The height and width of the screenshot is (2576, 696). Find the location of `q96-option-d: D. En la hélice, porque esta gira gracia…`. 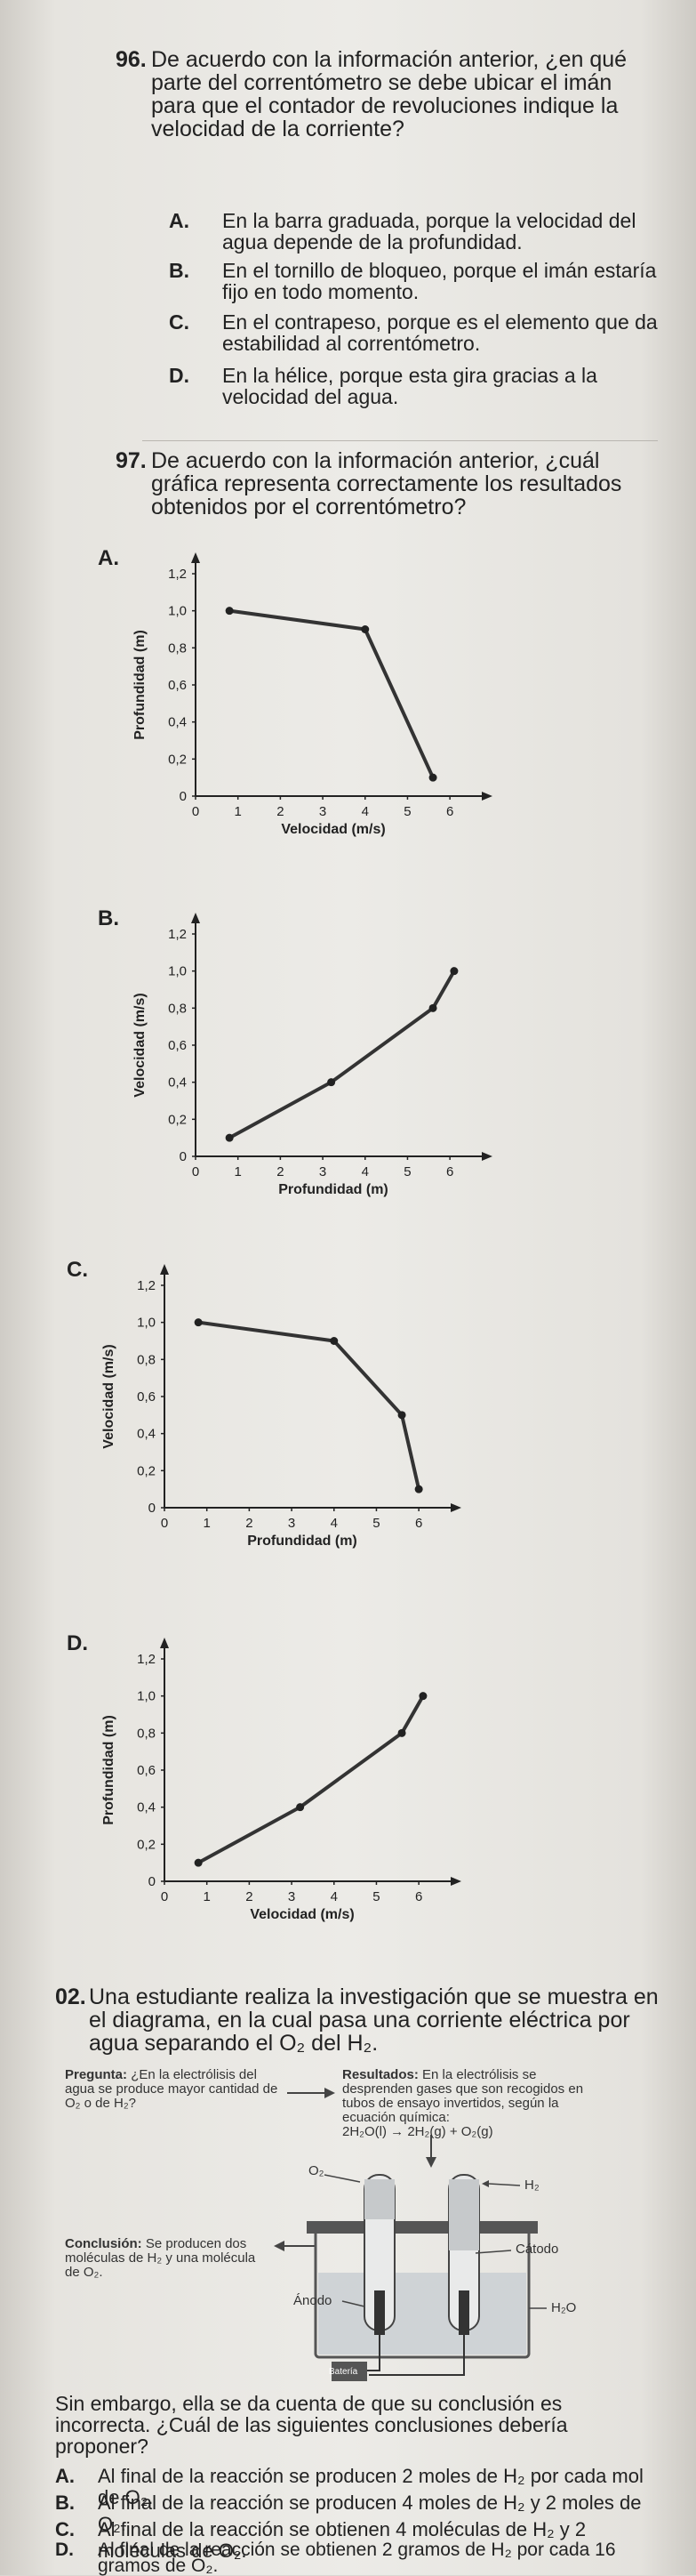

q96-option-d: D. En la hélice, porque esta gira gracia… is located at coordinates (418, 391).